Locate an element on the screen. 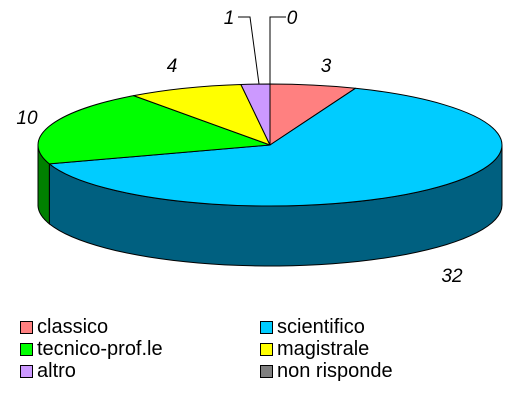 This screenshot has height=398, width=506. legend-item-magistrale: magistrale is located at coordinates (370, 349).